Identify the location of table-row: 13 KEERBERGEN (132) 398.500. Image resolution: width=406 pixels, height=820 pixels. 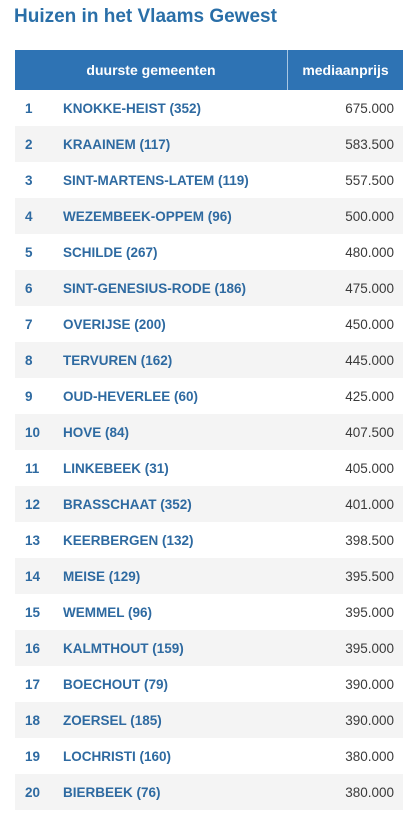
(209, 540).